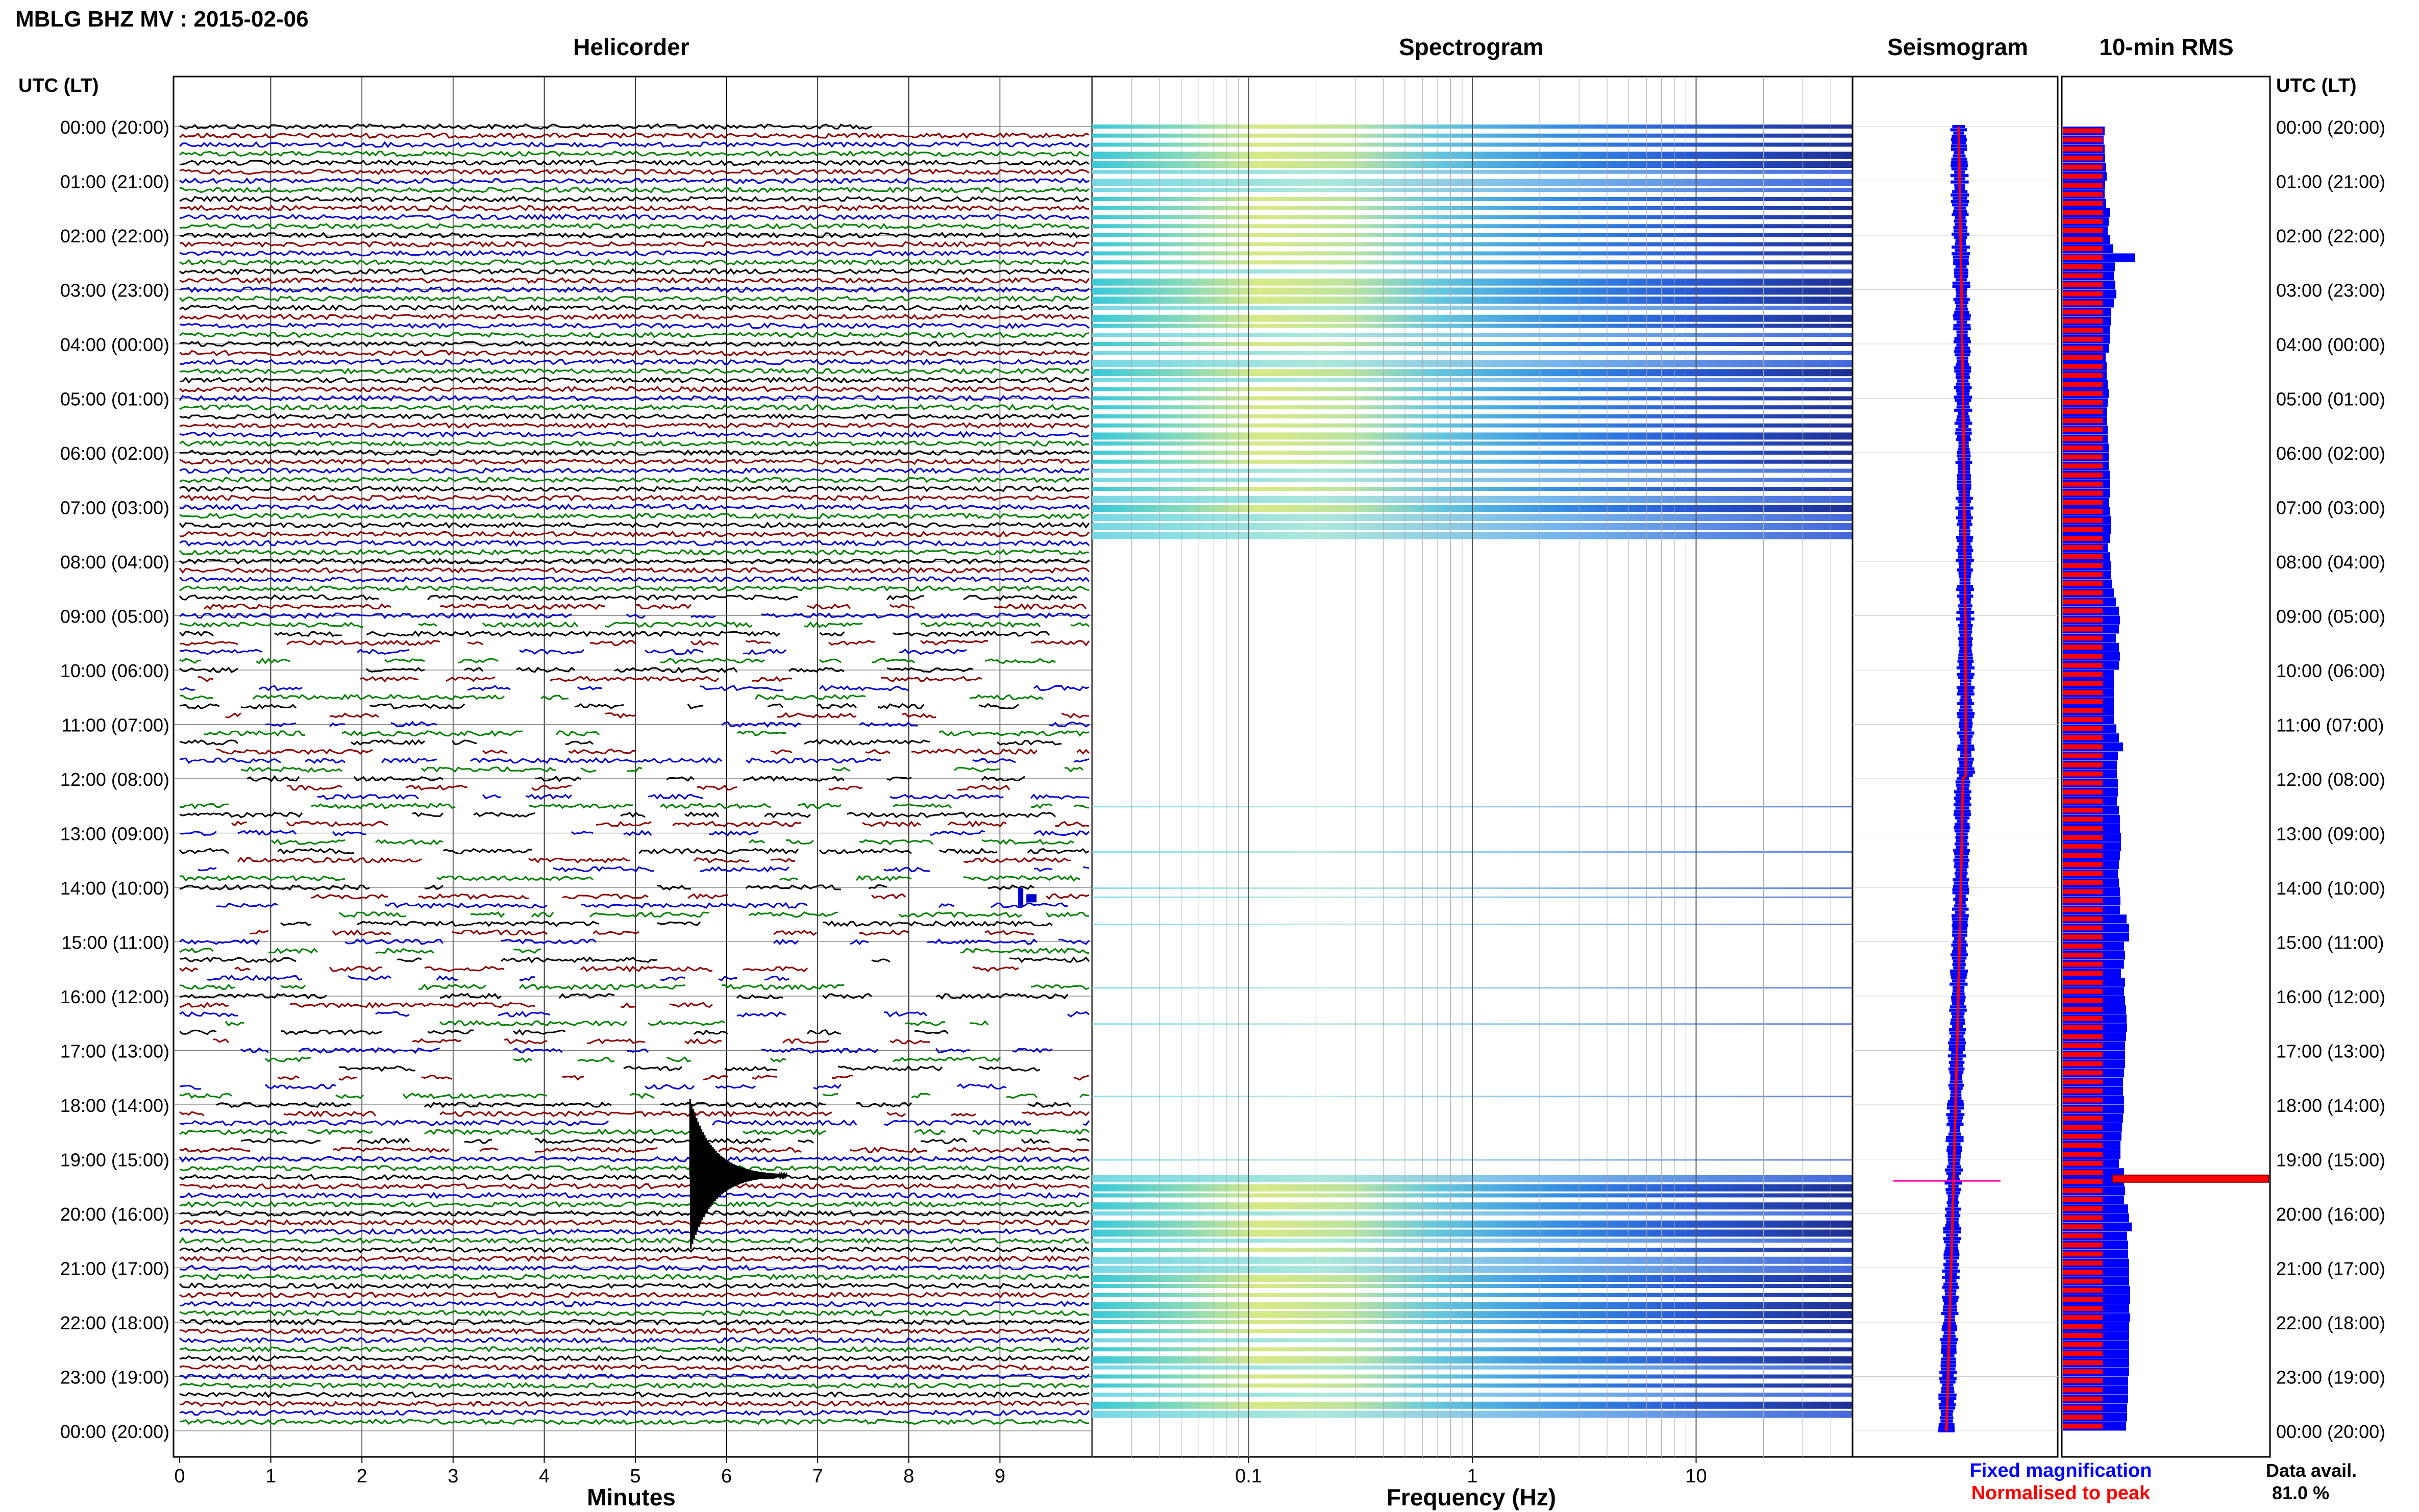 The width and height of the screenshot is (2419, 1512). What do you see at coordinates (114, 888) in the screenshot?
I see `time-label-left: 14:00 (10:00)` at bounding box center [114, 888].